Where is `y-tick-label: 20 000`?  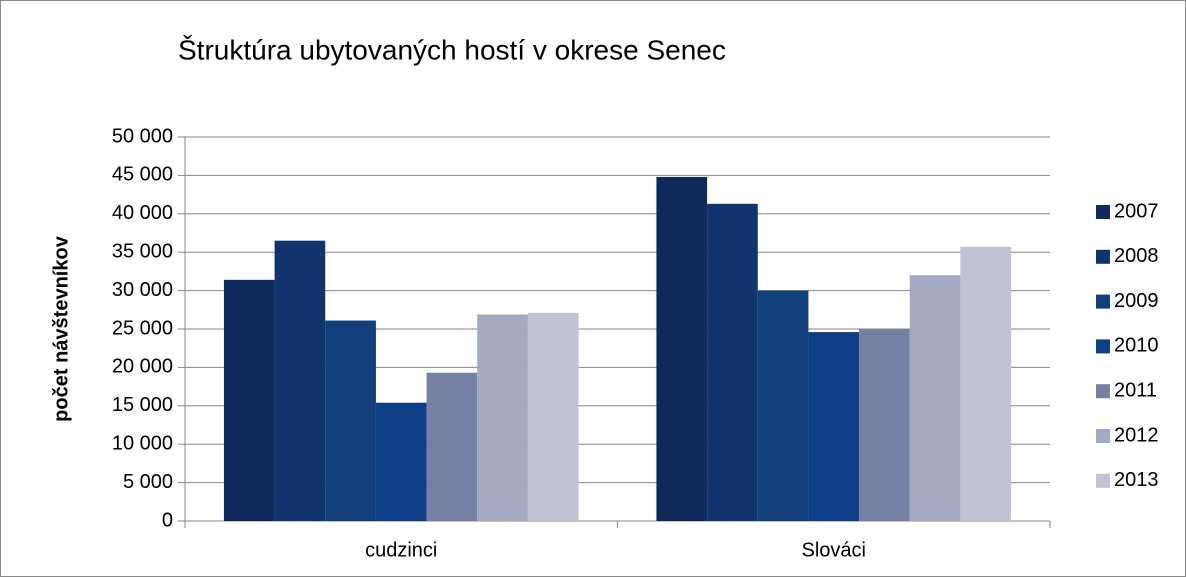
y-tick-label: 20 000 is located at coordinates (142, 367).